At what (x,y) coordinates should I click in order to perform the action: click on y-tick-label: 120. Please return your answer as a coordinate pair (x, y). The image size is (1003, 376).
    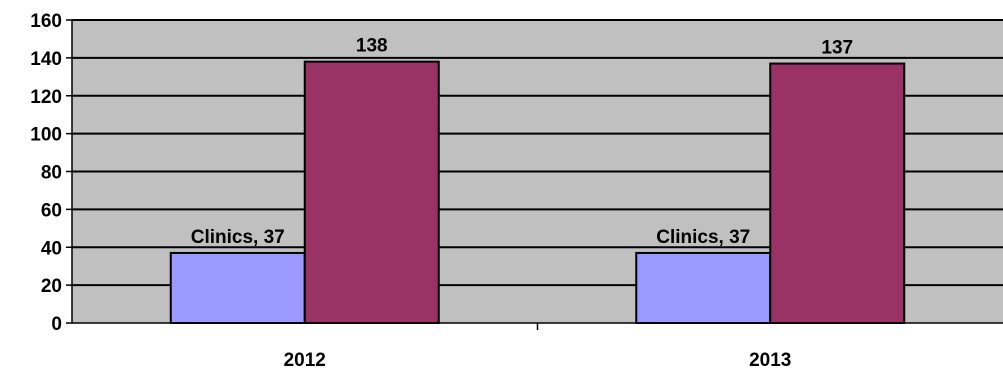
    Looking at the image, I should click on (46, 97).